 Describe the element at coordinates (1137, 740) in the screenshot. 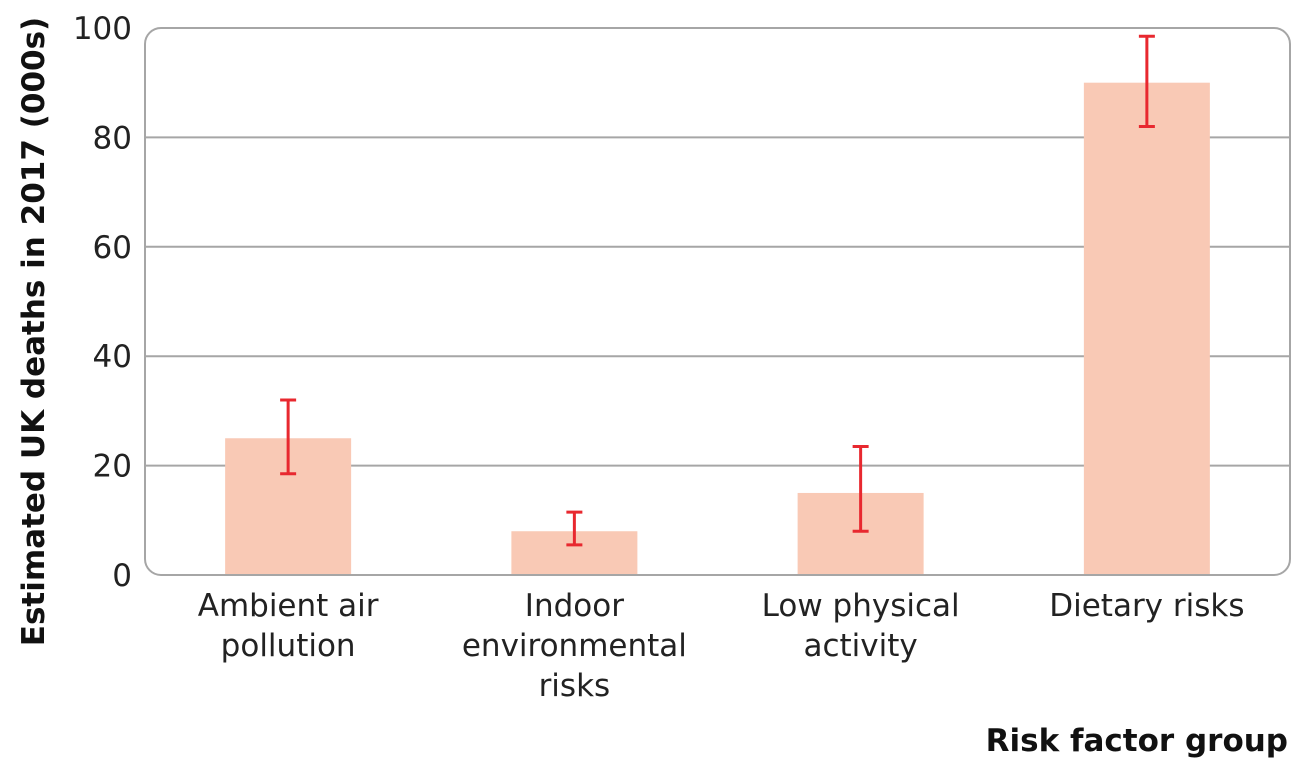

I see `x-axis-title: Risk factor group` at that location.